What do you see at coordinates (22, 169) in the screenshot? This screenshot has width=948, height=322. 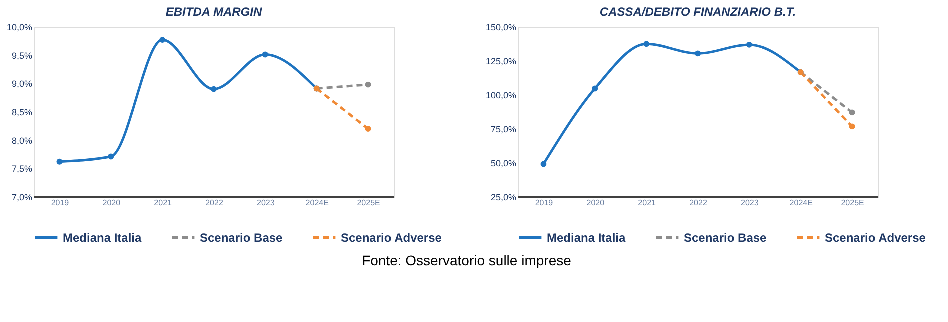 I see `y-tick-label: 7,5%` at bounding box center [22, 169].